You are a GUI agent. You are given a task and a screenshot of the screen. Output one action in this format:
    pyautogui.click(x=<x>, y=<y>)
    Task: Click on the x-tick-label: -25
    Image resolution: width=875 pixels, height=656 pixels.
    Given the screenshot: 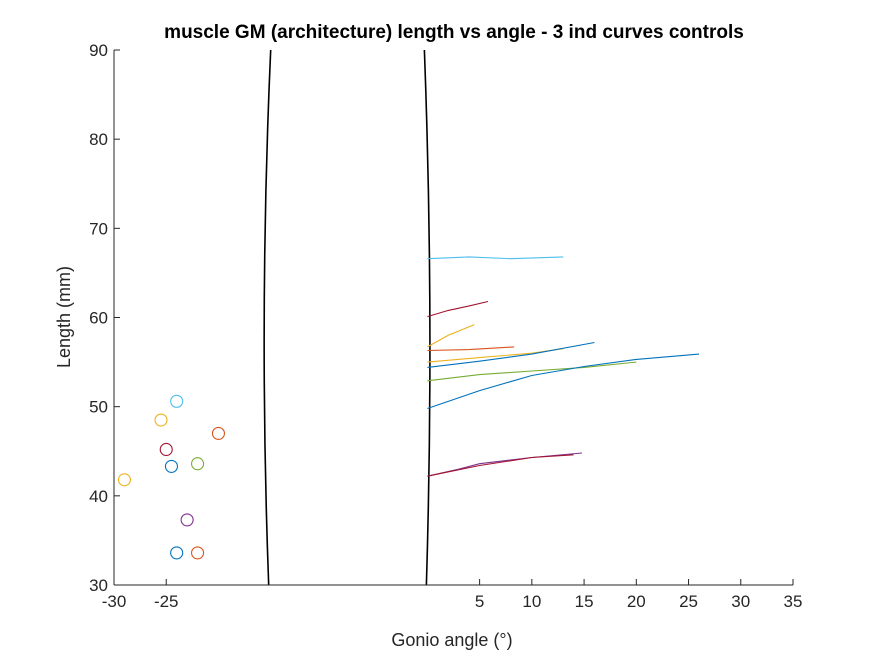 What is the action you would take?
    pyautogui.click(x=166, y=601)
    